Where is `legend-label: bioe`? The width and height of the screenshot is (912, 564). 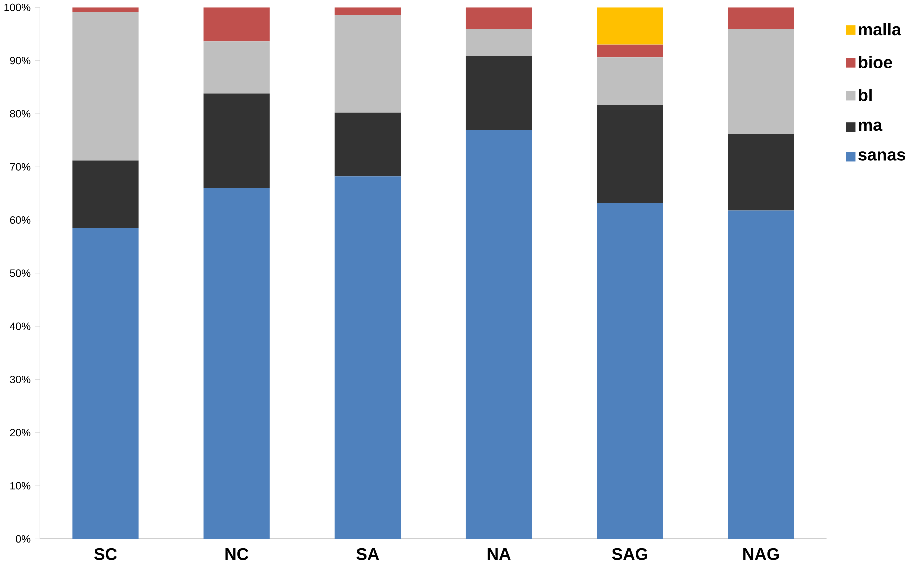
legend-label: bioe is located at coordinates (875, 62).